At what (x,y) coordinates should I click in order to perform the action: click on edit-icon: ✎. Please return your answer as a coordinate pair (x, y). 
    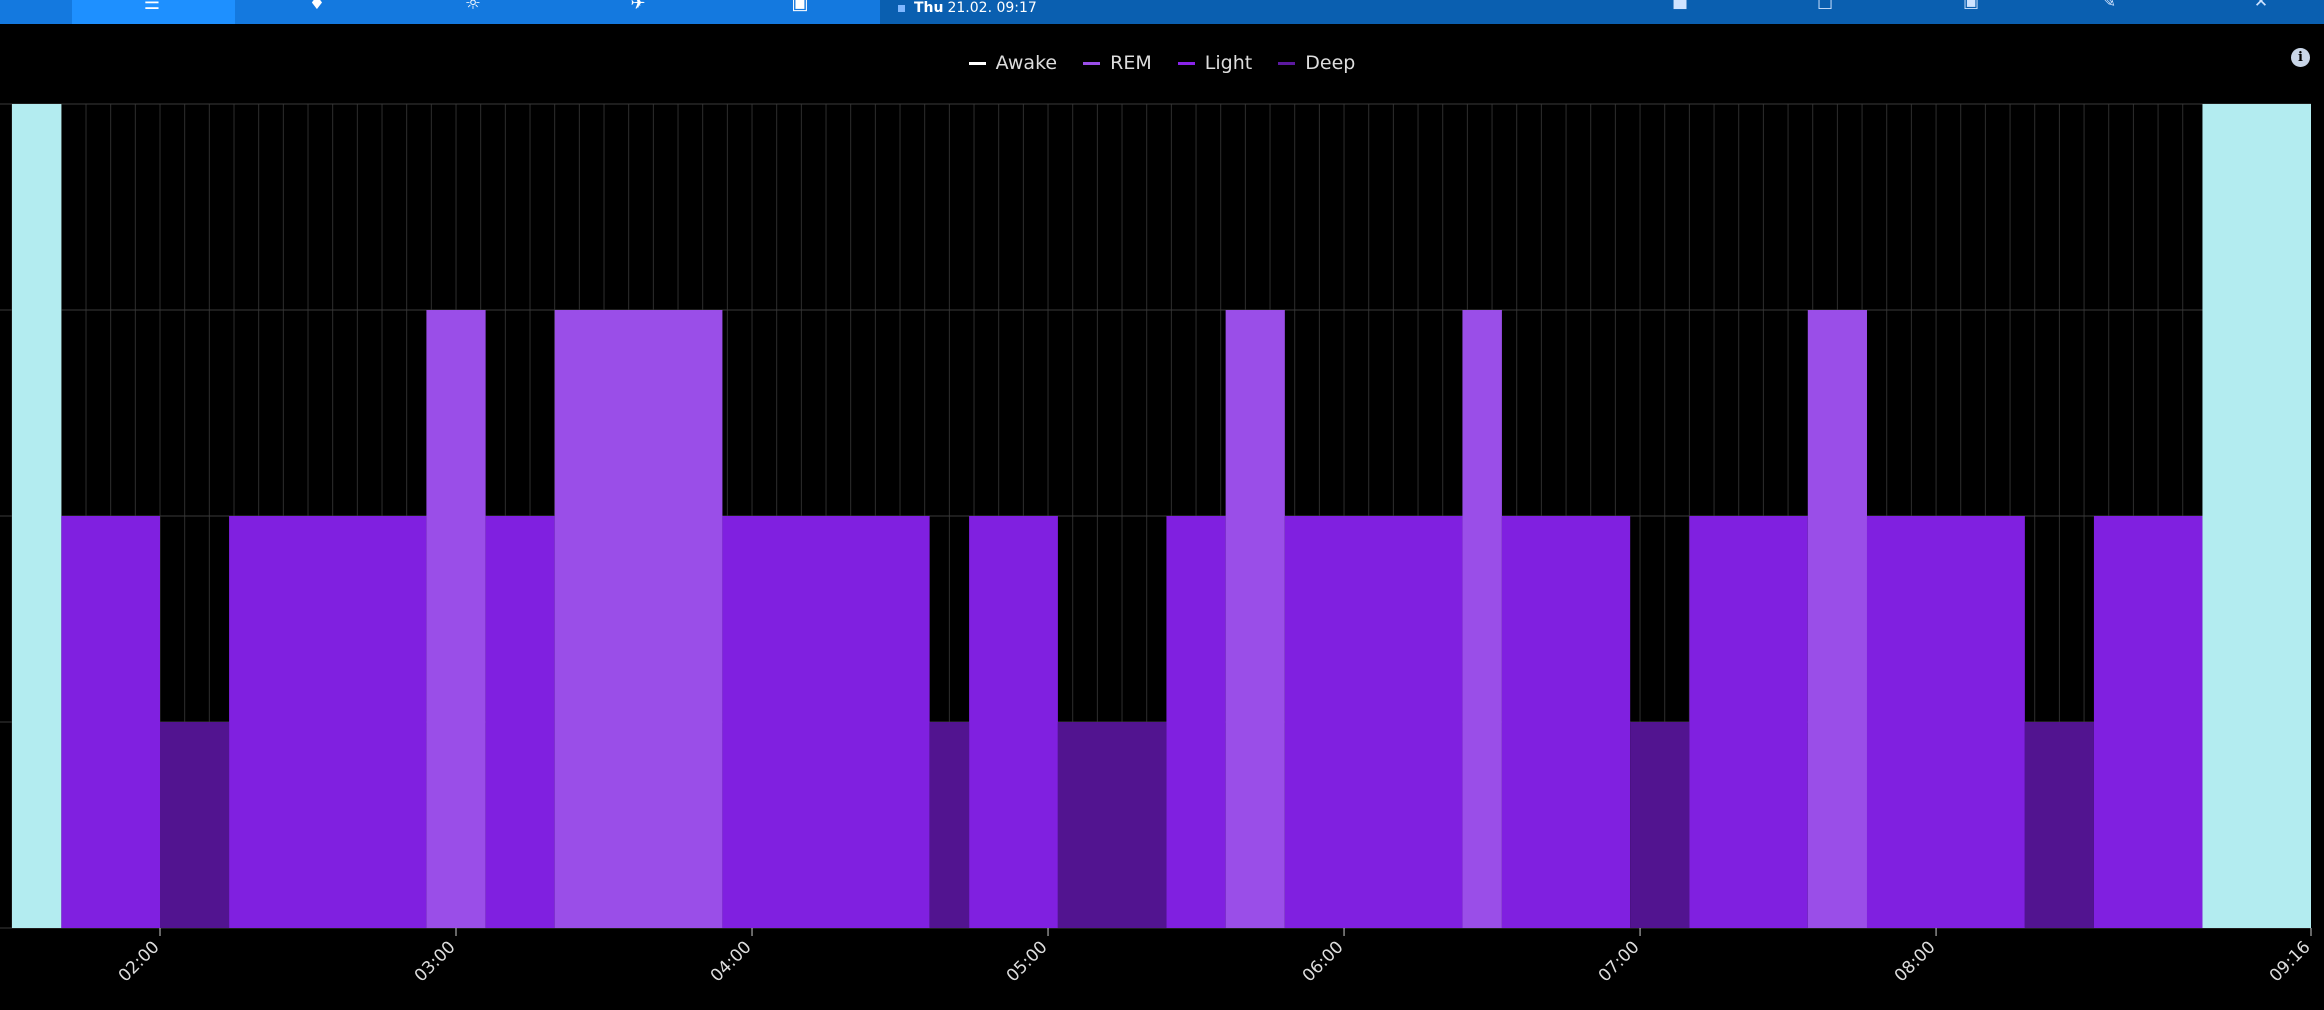
    Looking at the image, I should click on (2109, 6).